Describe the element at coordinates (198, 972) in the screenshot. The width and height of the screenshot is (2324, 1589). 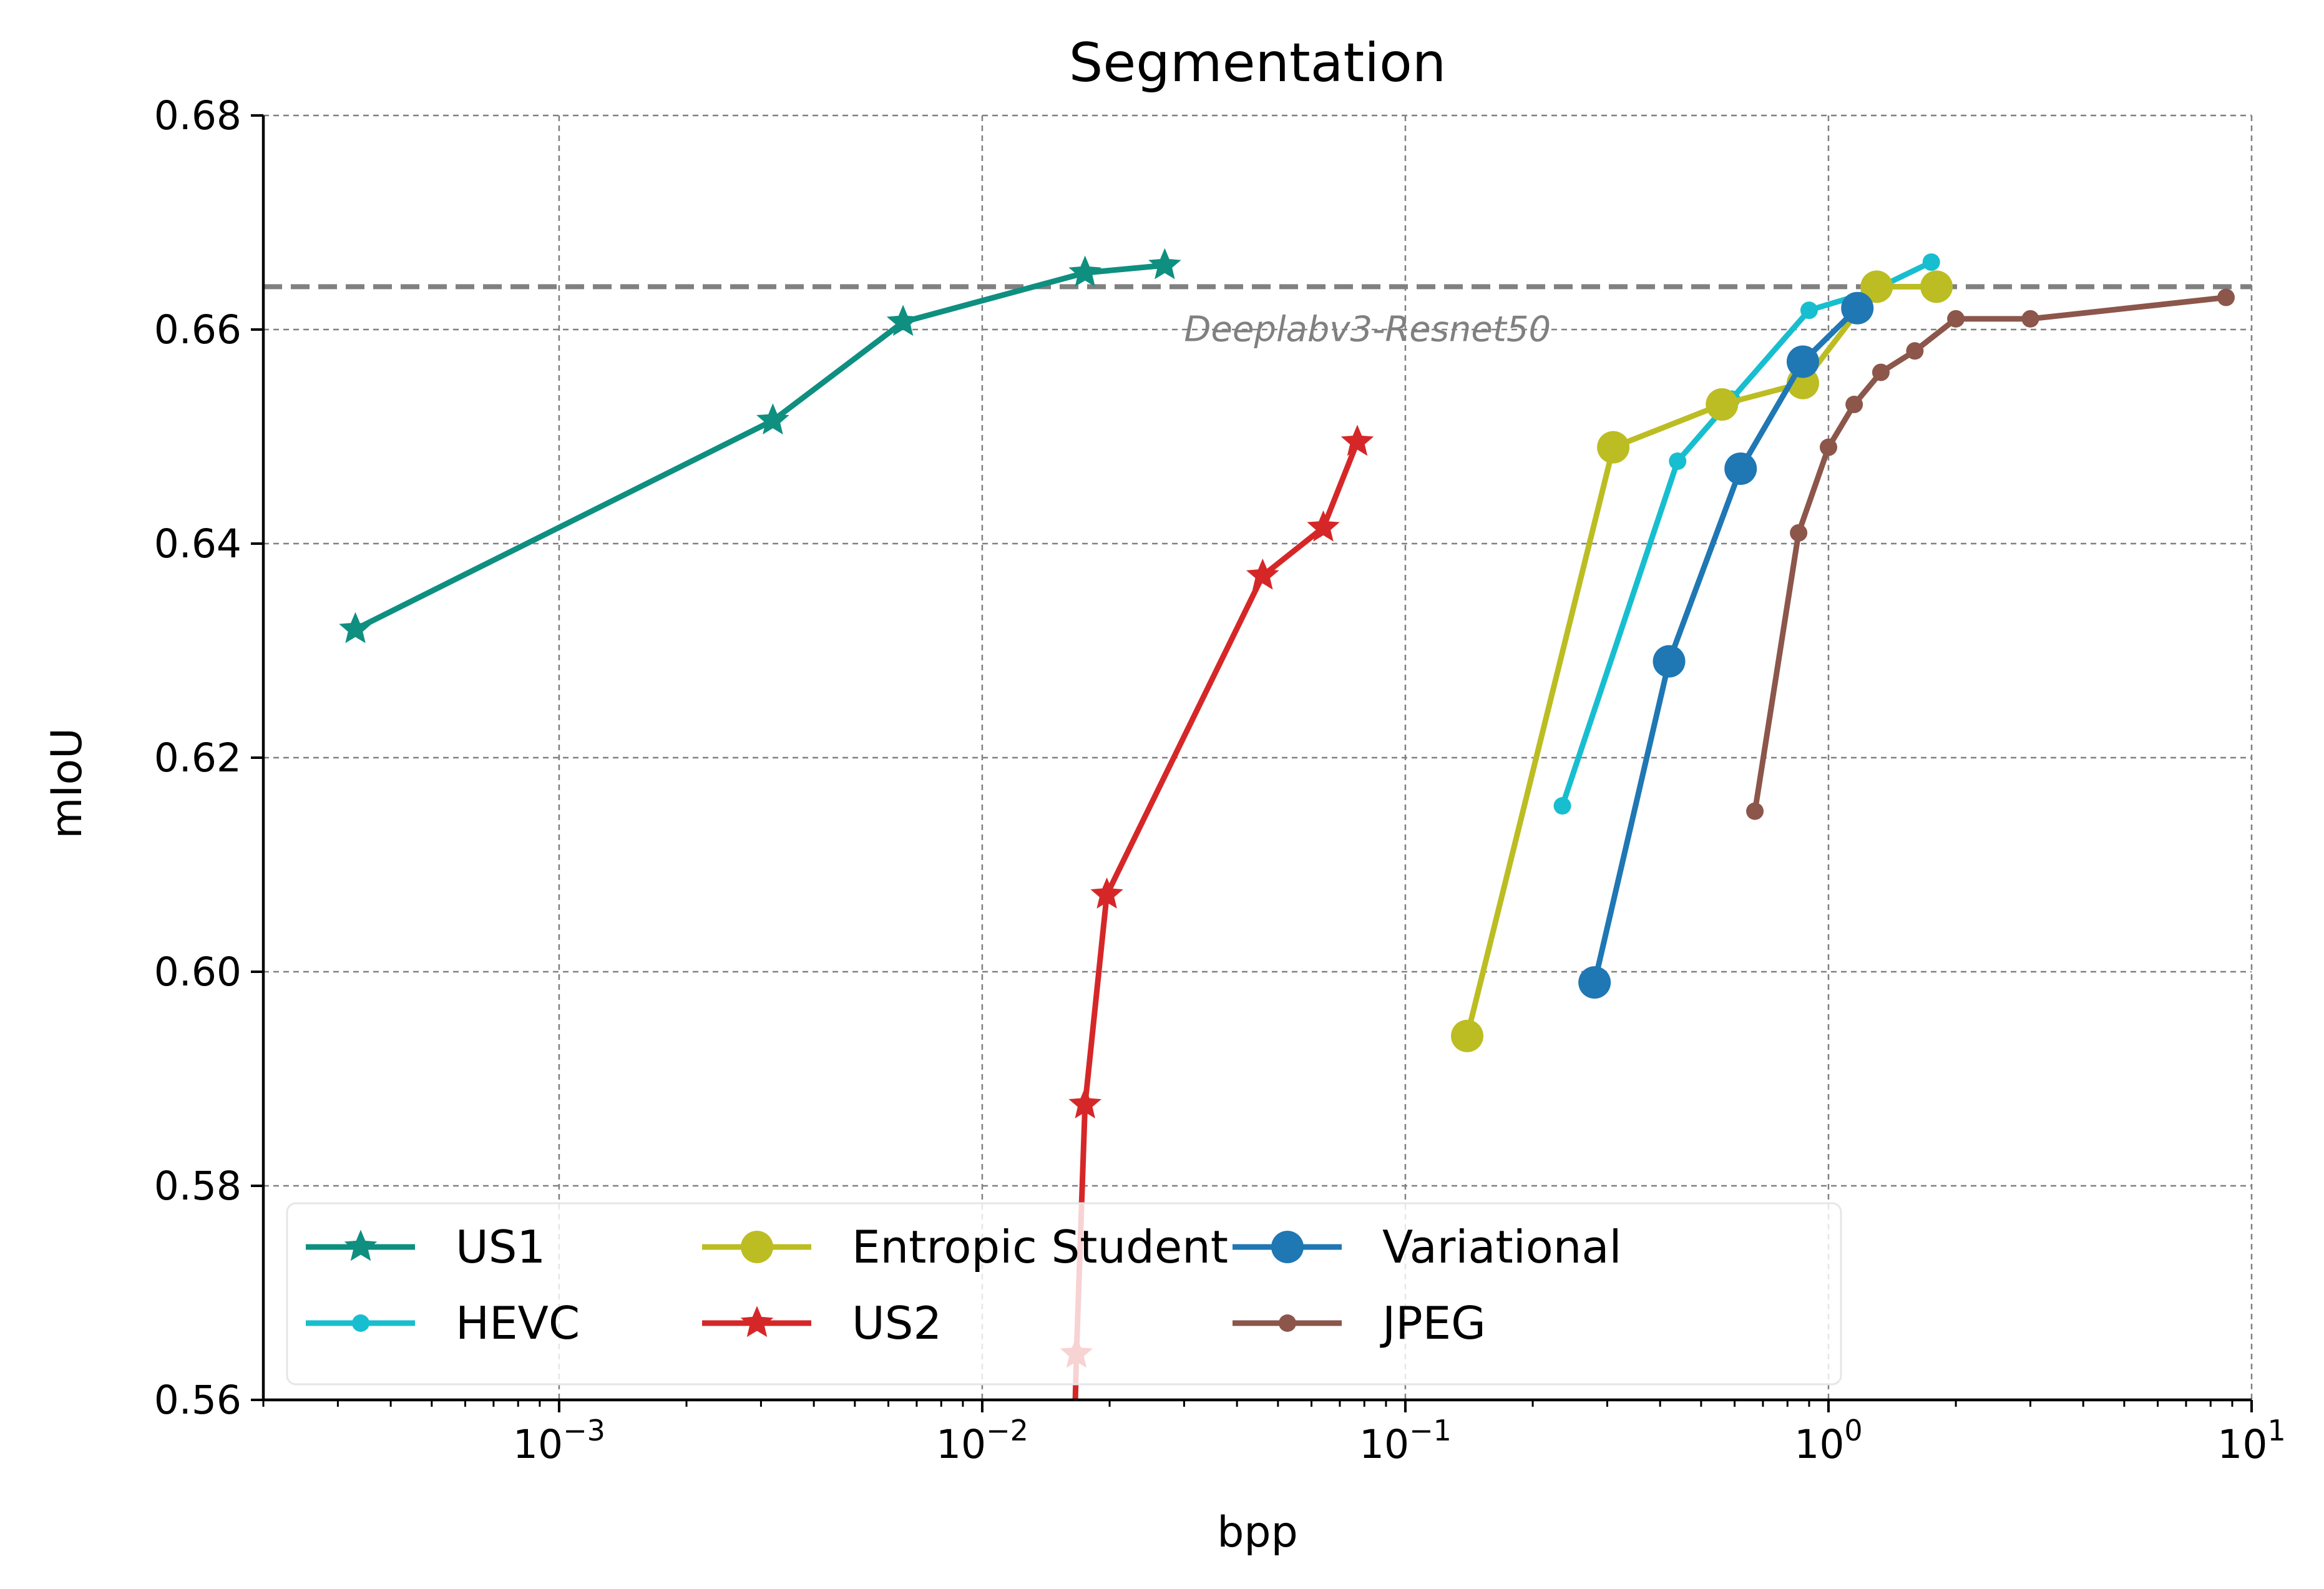
I see `y-tick-label: 0.60` at that location.